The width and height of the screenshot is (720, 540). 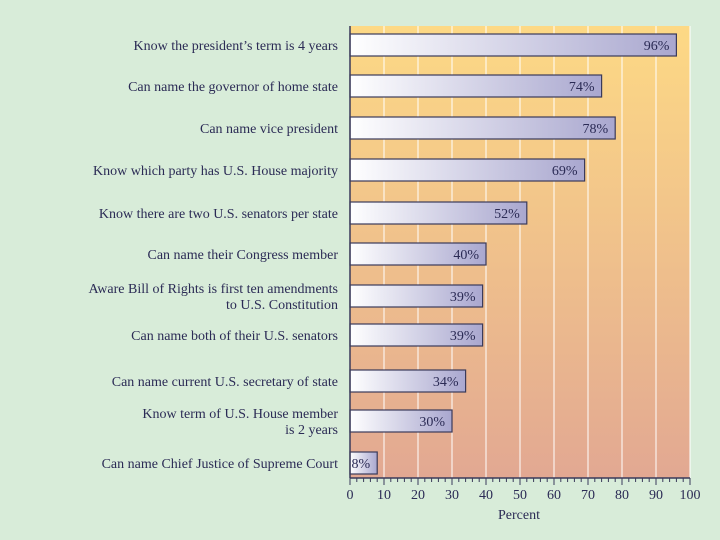 What do you see at coordinates (452, 495) in the screenshot?
I see `x-tick-label: 30` at bounding box center [452, 495].